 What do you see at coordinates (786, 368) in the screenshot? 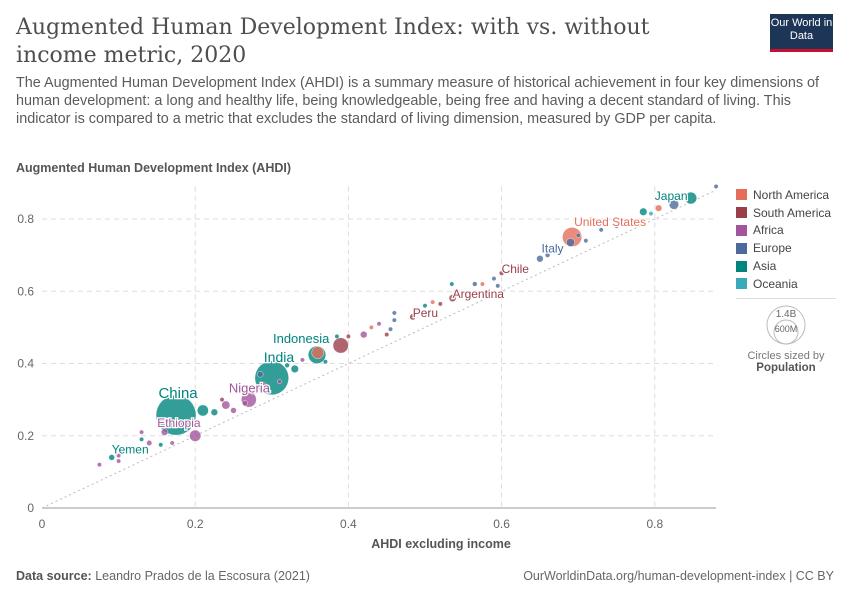
I see `size-legend-variable: Population` at bounding box center [786, 368].